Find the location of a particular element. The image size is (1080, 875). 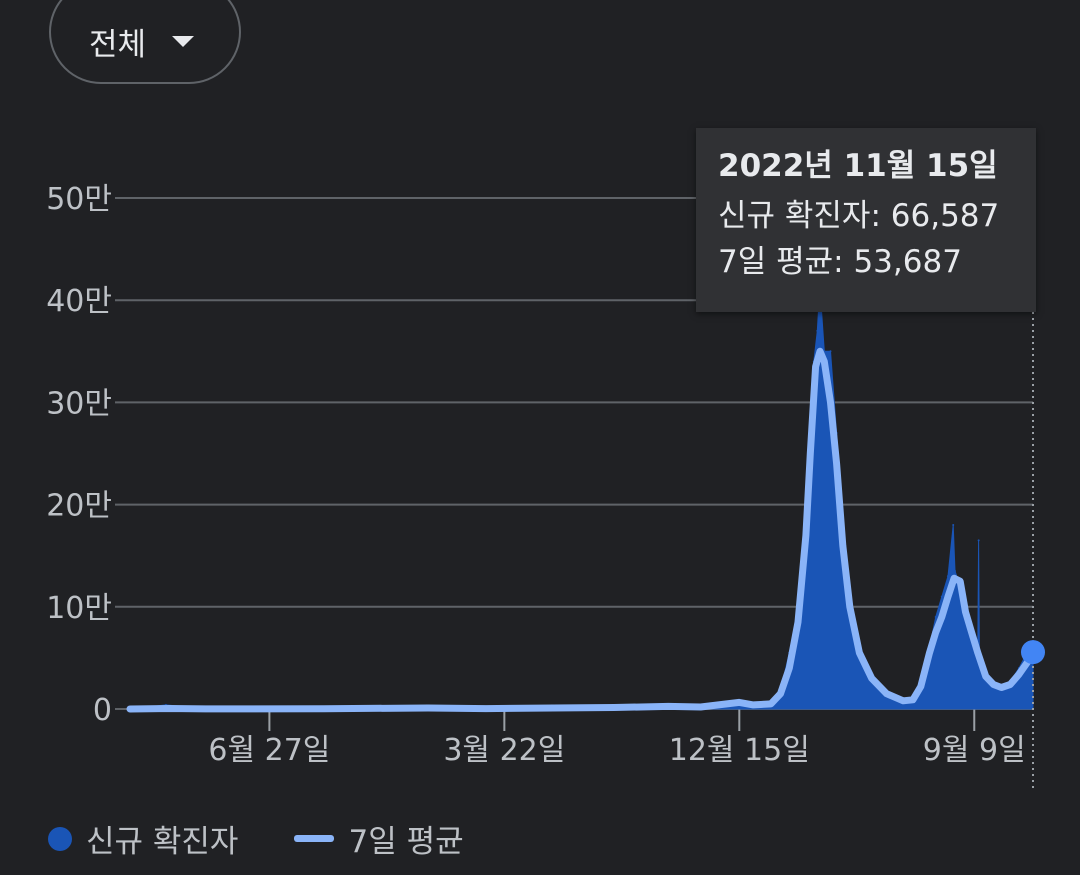

tooltip-new-cases-label: 신규 확진자 is located at coordinates (794, 216).